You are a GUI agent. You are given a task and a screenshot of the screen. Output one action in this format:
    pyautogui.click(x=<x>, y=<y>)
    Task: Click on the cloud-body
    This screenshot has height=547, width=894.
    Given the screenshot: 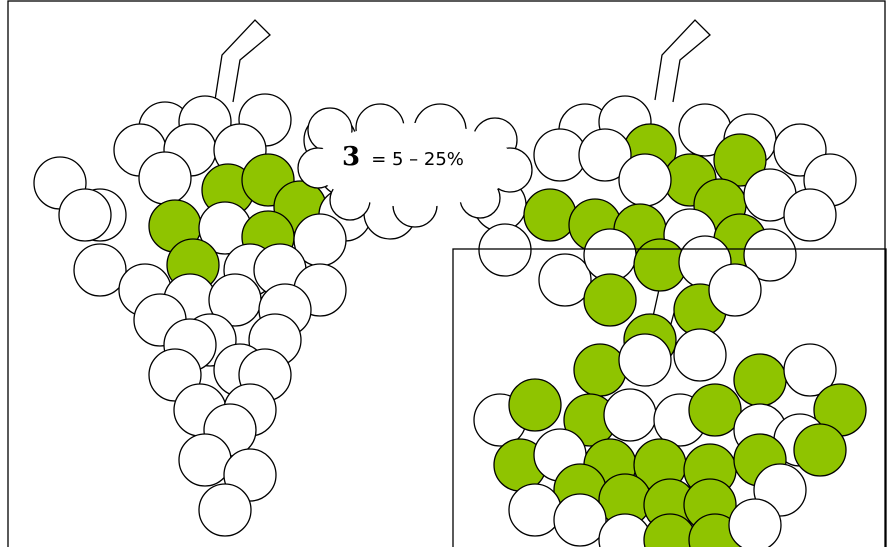 What is the action you would take?
    pyautogui.click(x=415, y=165)
    